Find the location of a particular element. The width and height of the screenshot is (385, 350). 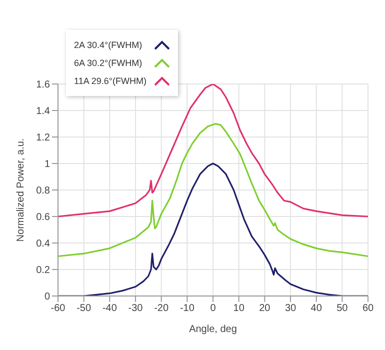

x-tick-label: -30 is located at coordinates (136, 308).